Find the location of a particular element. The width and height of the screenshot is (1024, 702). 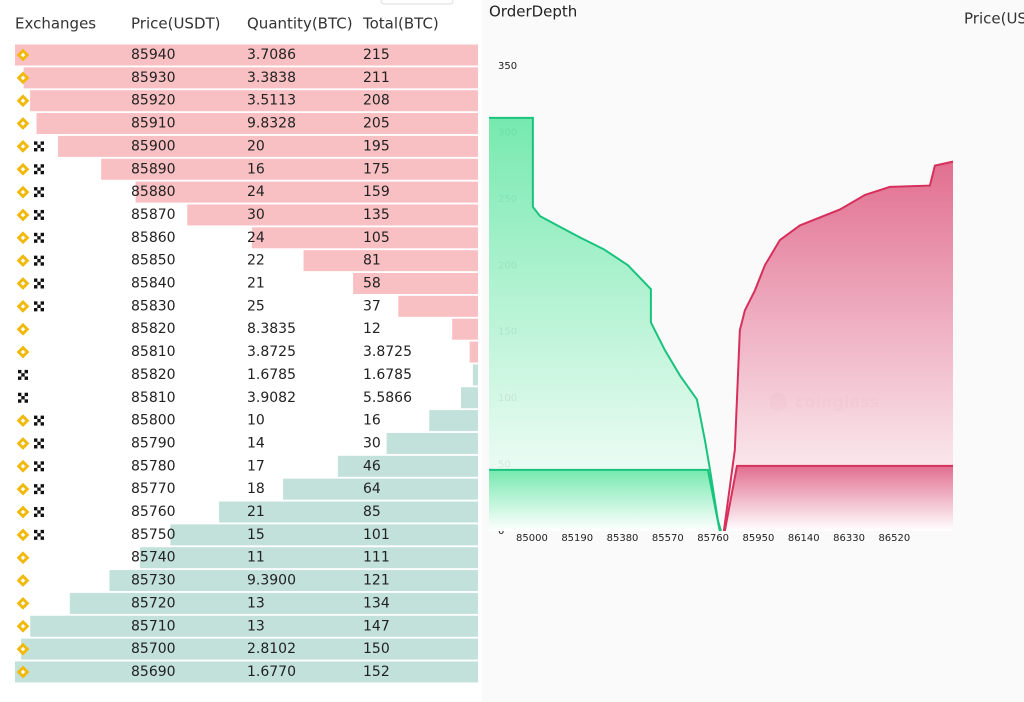

total-cell: 159 is located at coordinates (376, 192).